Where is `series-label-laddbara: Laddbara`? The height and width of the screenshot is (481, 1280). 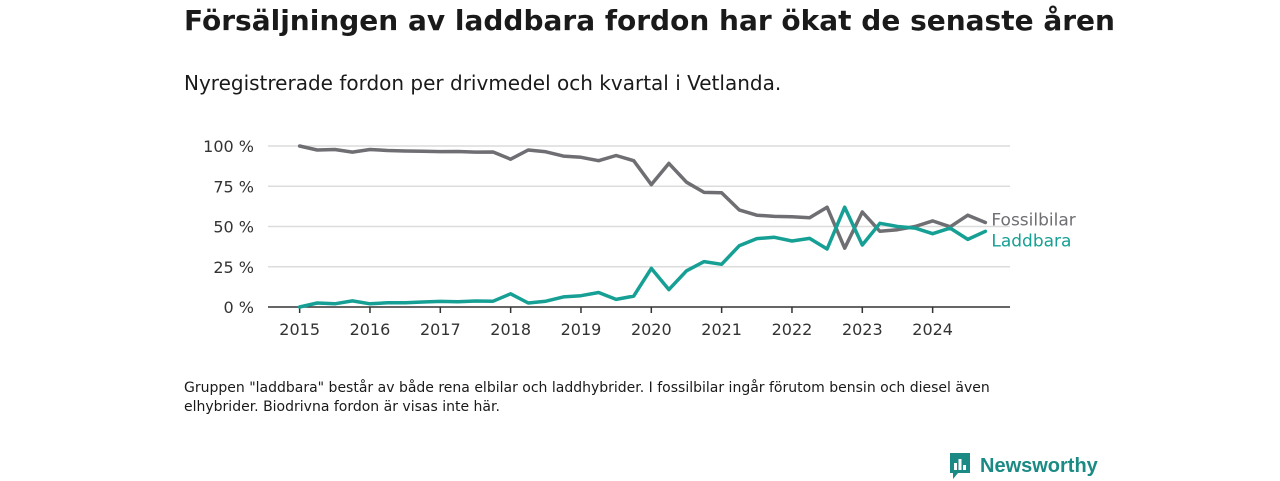 series-label-laddbara: Laddbara is located at coordinates (1031, 241).